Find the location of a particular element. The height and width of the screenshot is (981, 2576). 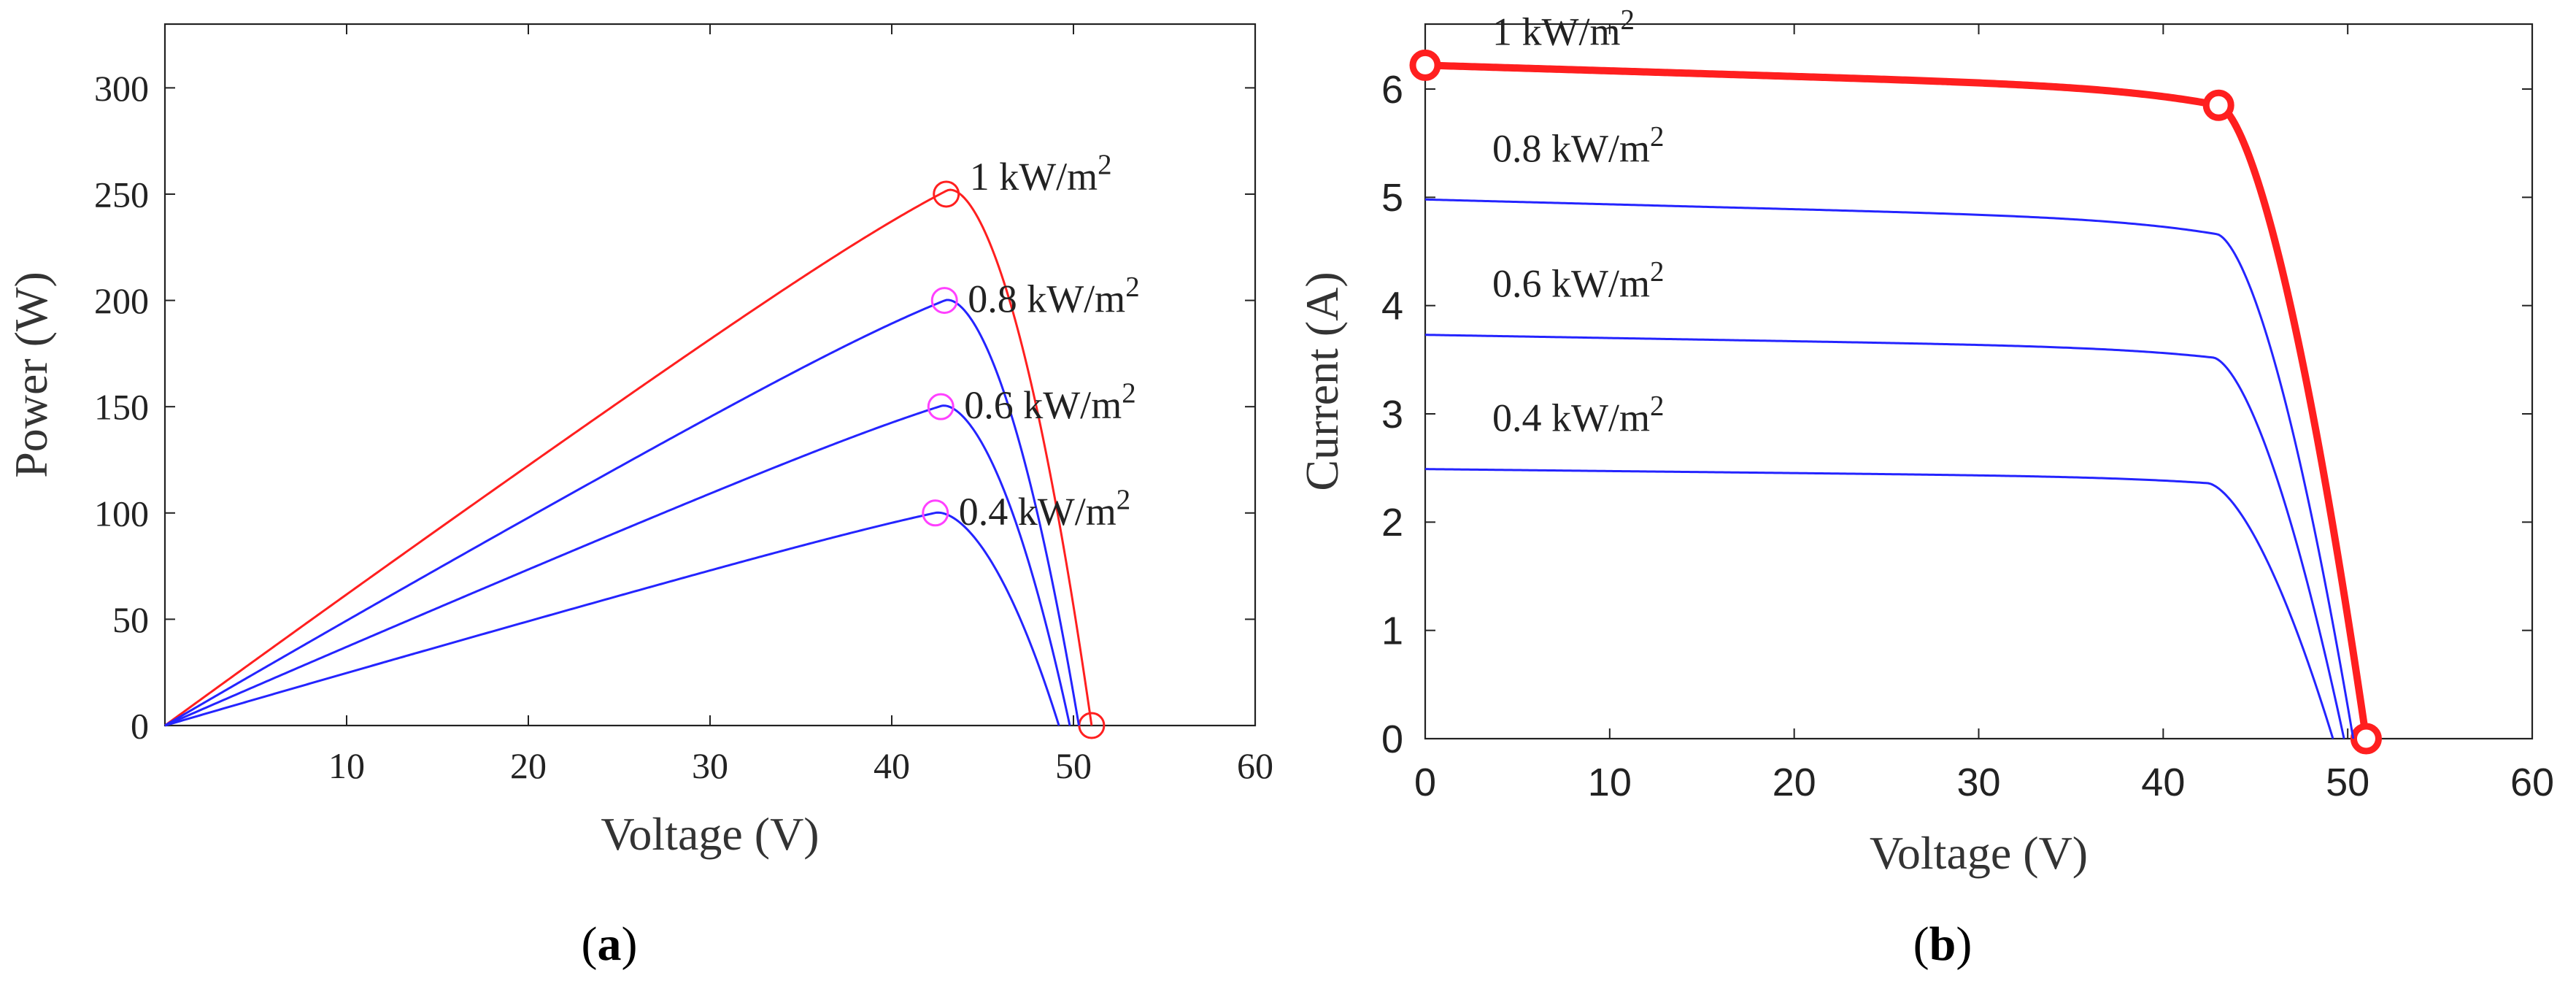

y-tick-label: 300 is located at coordinates (121, 88).